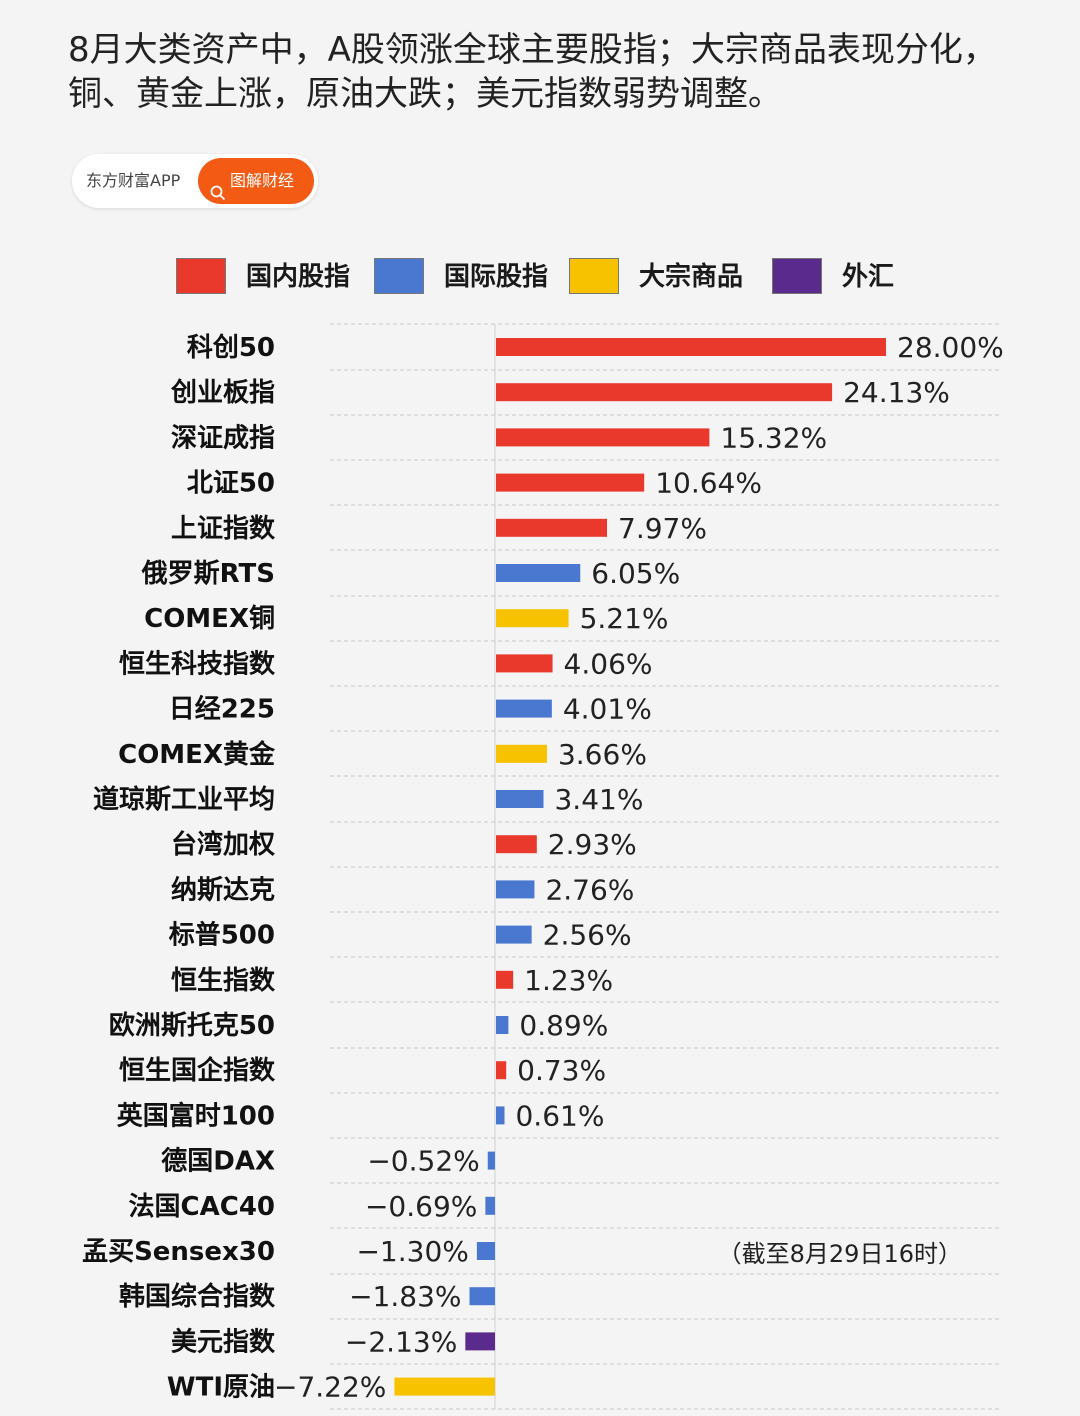 The height and width of the screenshot is (1416, 1080). What do you see at coordinates (401, 1341) in the screenshot?
I see `value-label: −2.13%` at bounding box center [401, 1341].